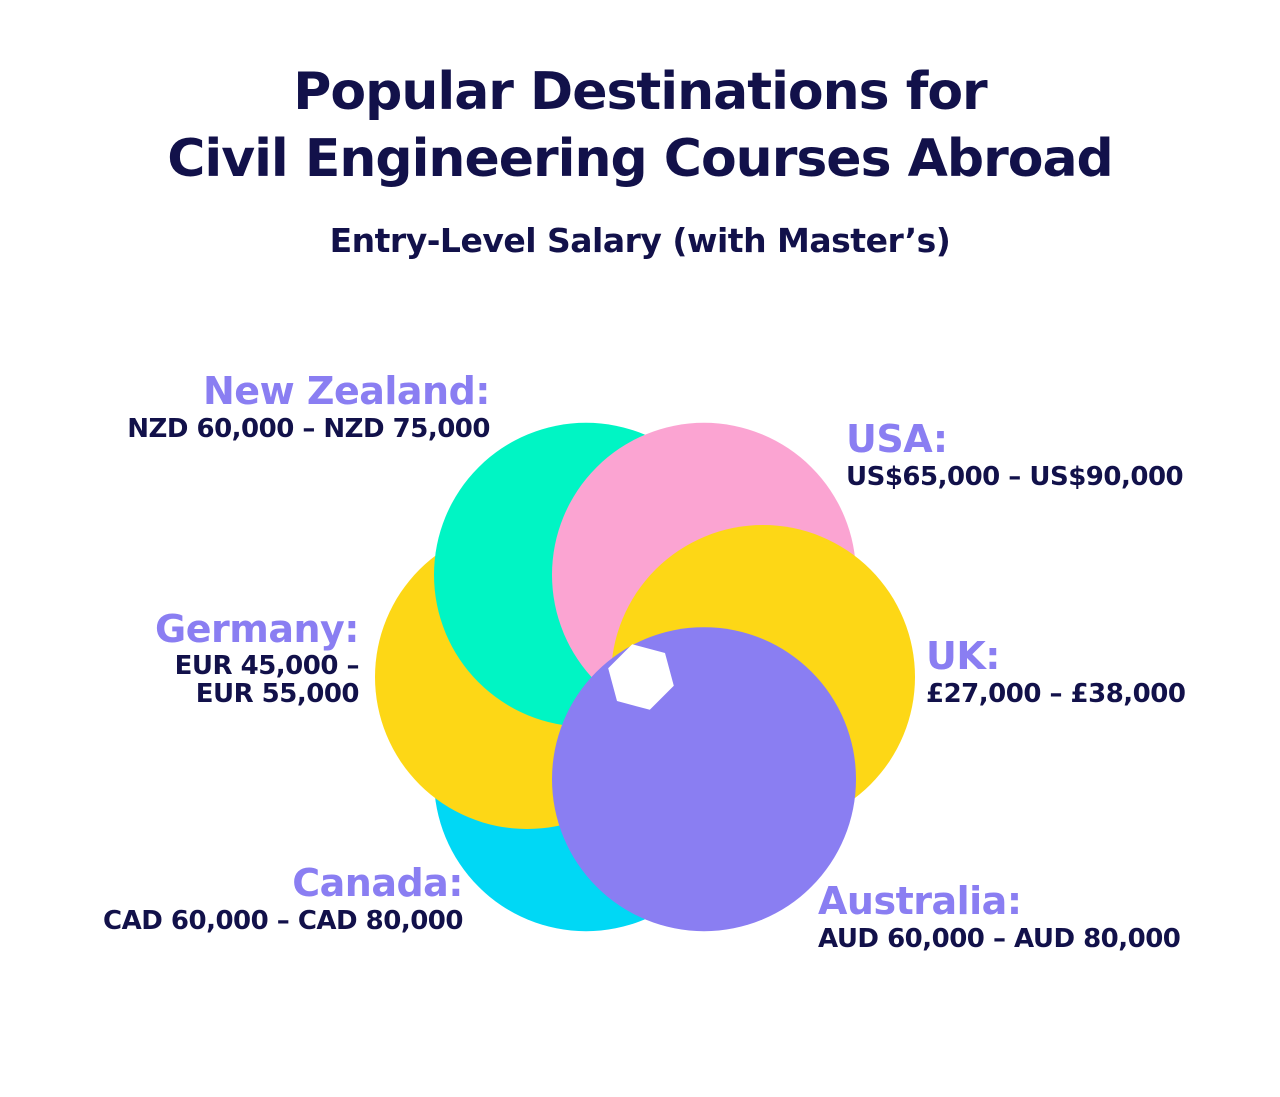  What do you see at coordinates (1015, 477) in the screenshot?
I see `salary-range: US$65,000 – US$90,000` at bounding box center [1015, 477].